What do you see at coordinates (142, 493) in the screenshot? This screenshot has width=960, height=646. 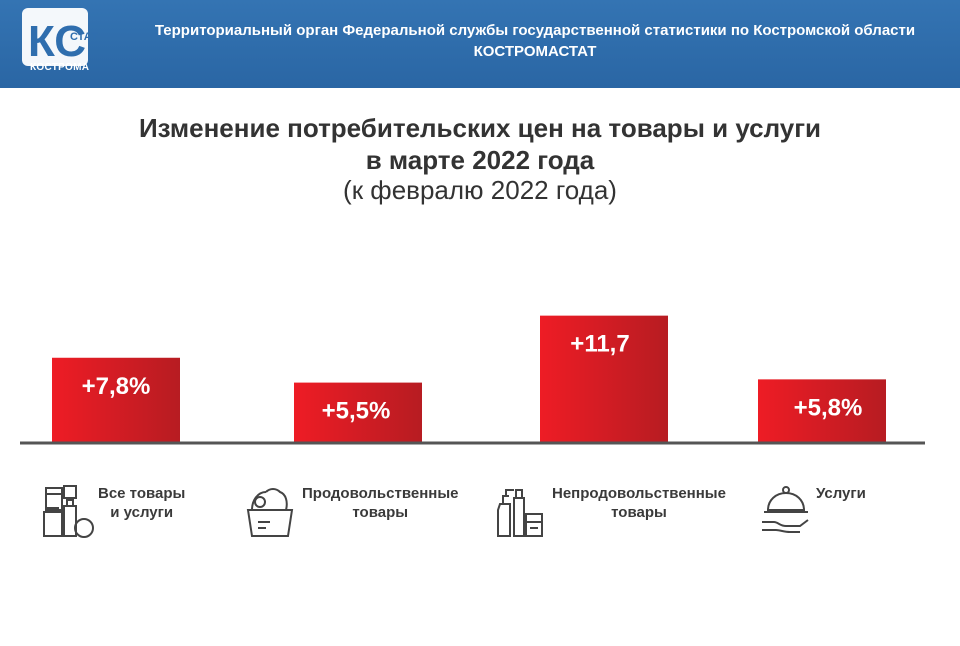 I see `category-label-line1: Все товары` at bounding box center [142, 493].